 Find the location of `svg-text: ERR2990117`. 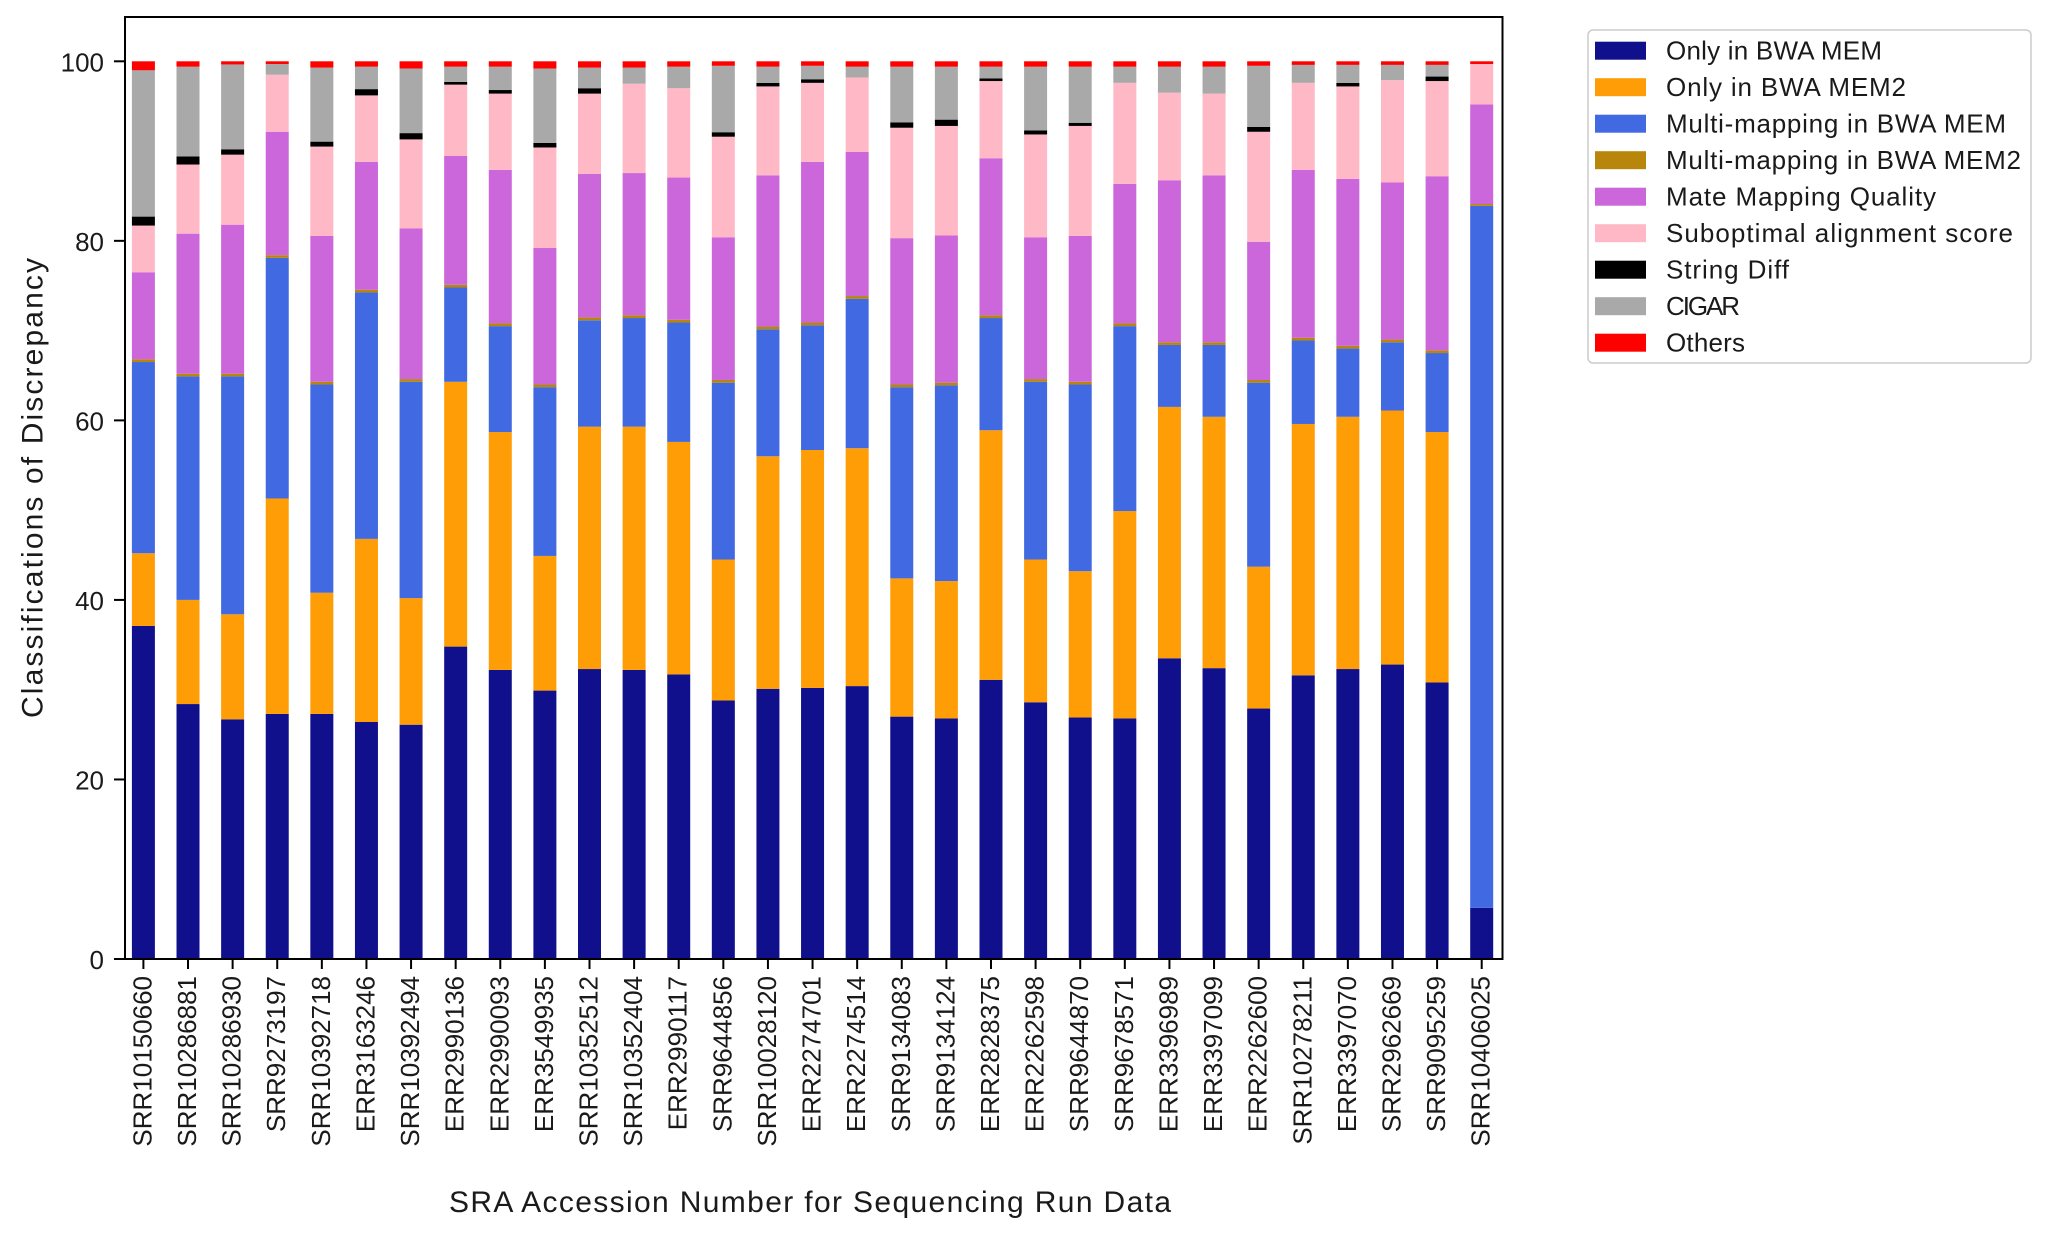

svg-text: ERR2990117 is located at coordinates (678, 1053).